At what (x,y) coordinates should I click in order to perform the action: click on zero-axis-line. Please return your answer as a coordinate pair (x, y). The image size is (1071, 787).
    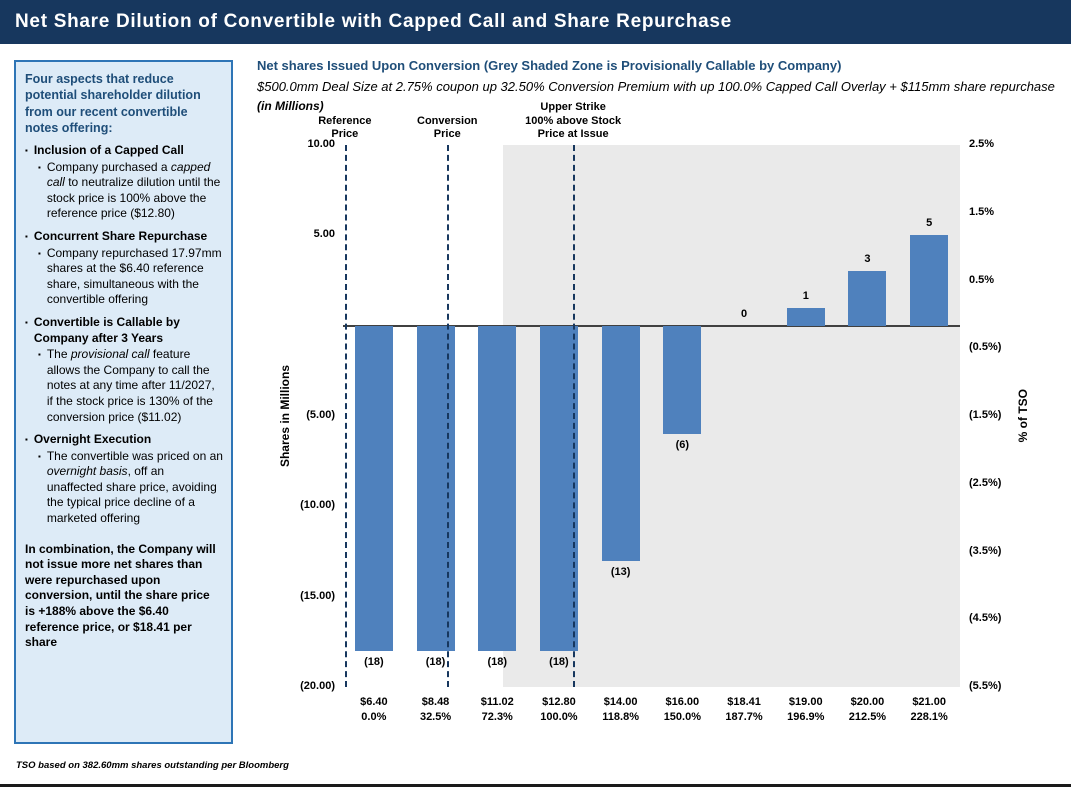
    Looking at the image, I should click on (651, 325).